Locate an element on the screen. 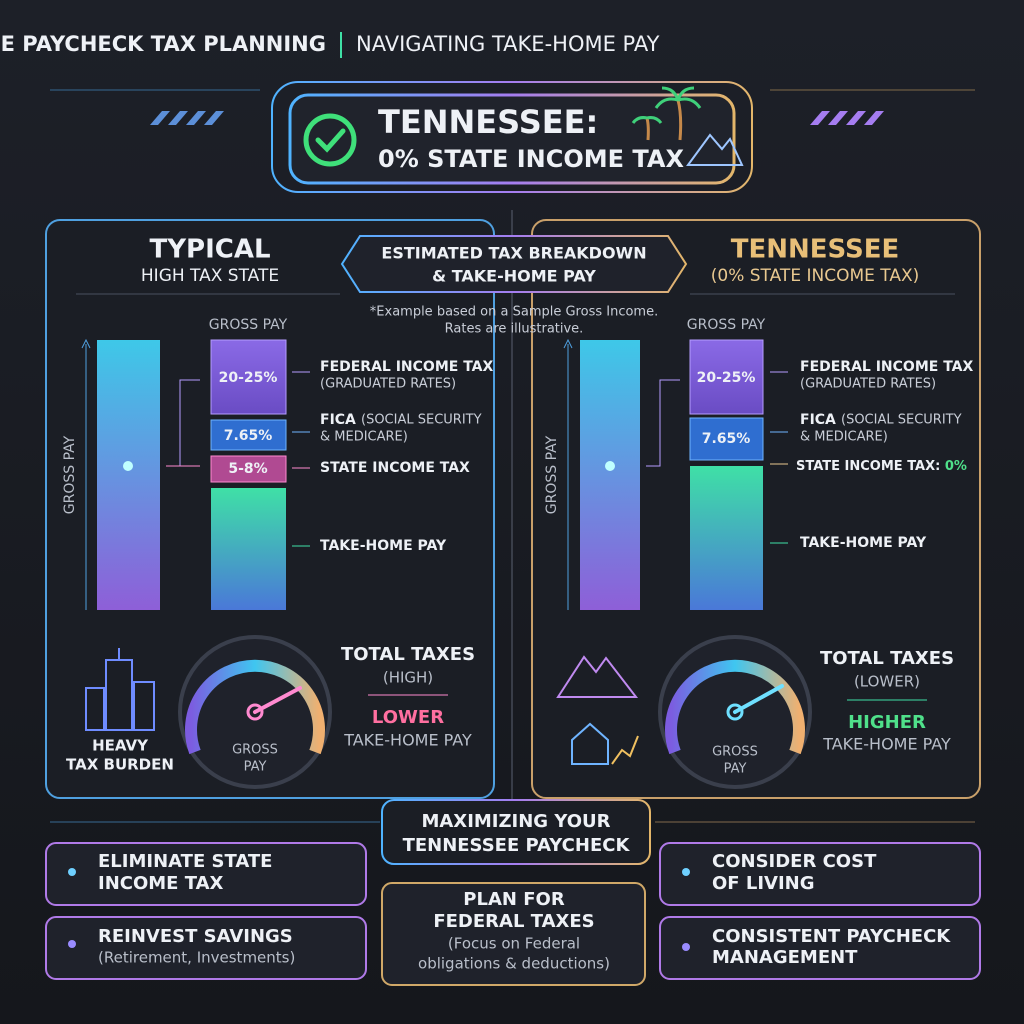 Image resolution: width=1024 pixels, height=1024 pixels. state-label: STATE INCOME TAX is located at coordinates (395, 468).